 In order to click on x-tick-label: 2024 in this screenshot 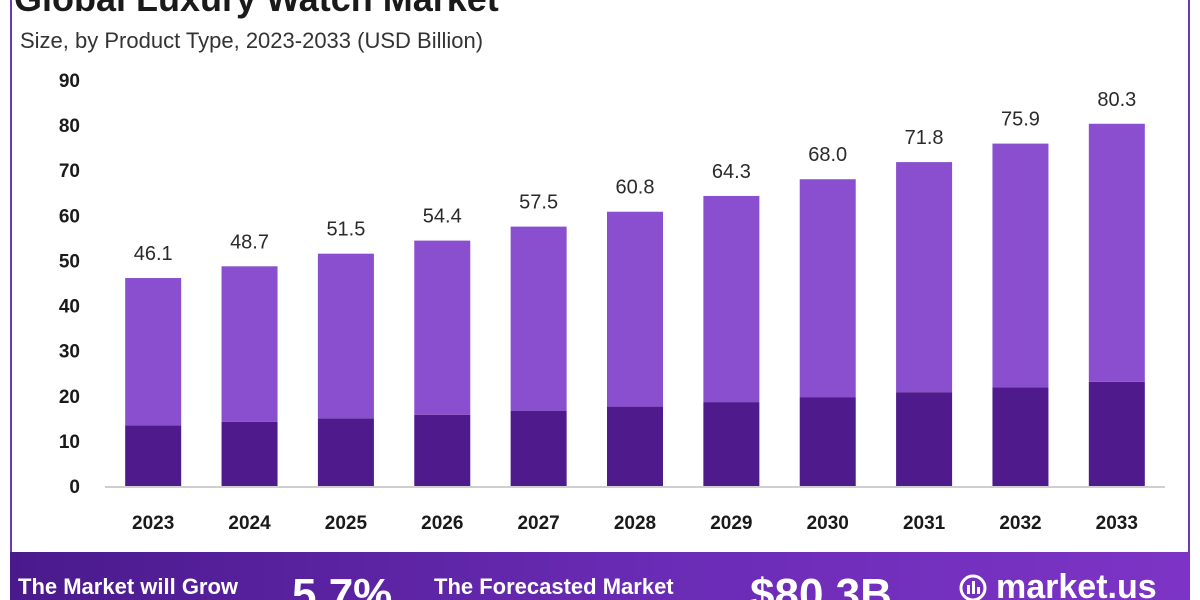, I will do `click(249, 523)`.